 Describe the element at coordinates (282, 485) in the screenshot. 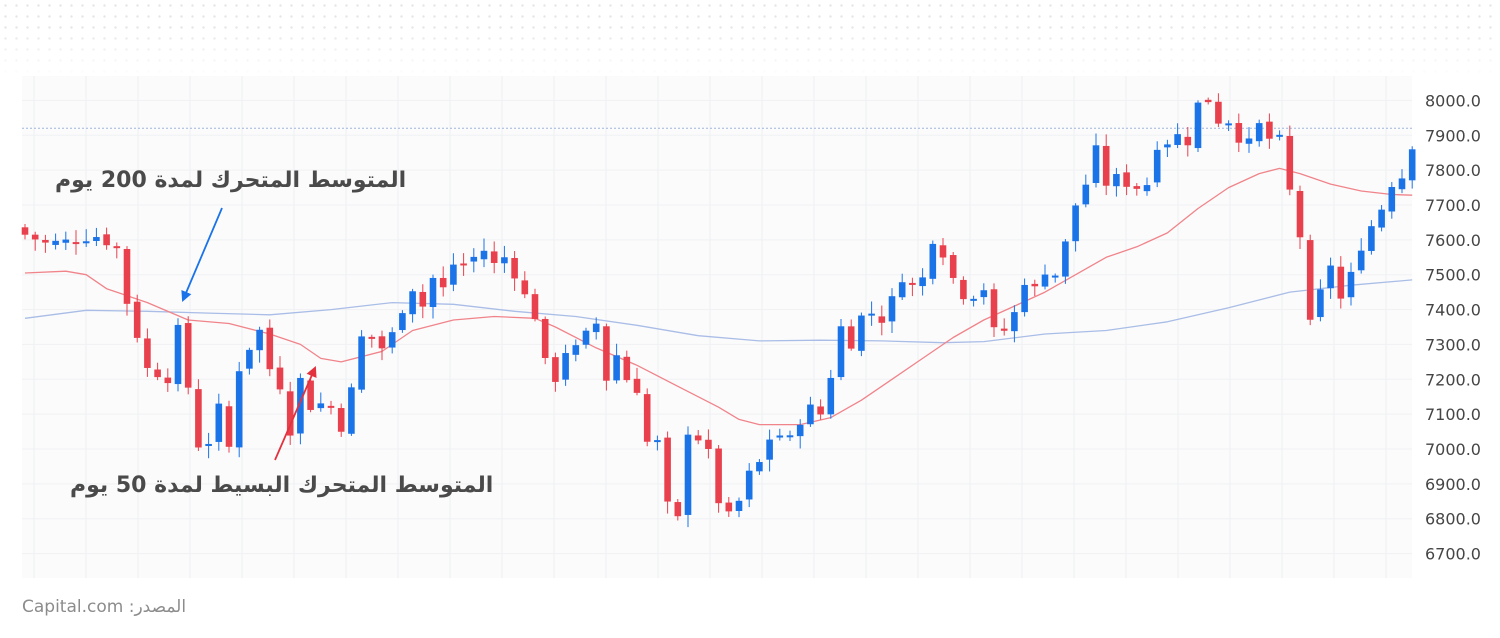

I see `sma50-annotation: المتوسط المتحرك البسيط لمدة 50 يوم` at that location.